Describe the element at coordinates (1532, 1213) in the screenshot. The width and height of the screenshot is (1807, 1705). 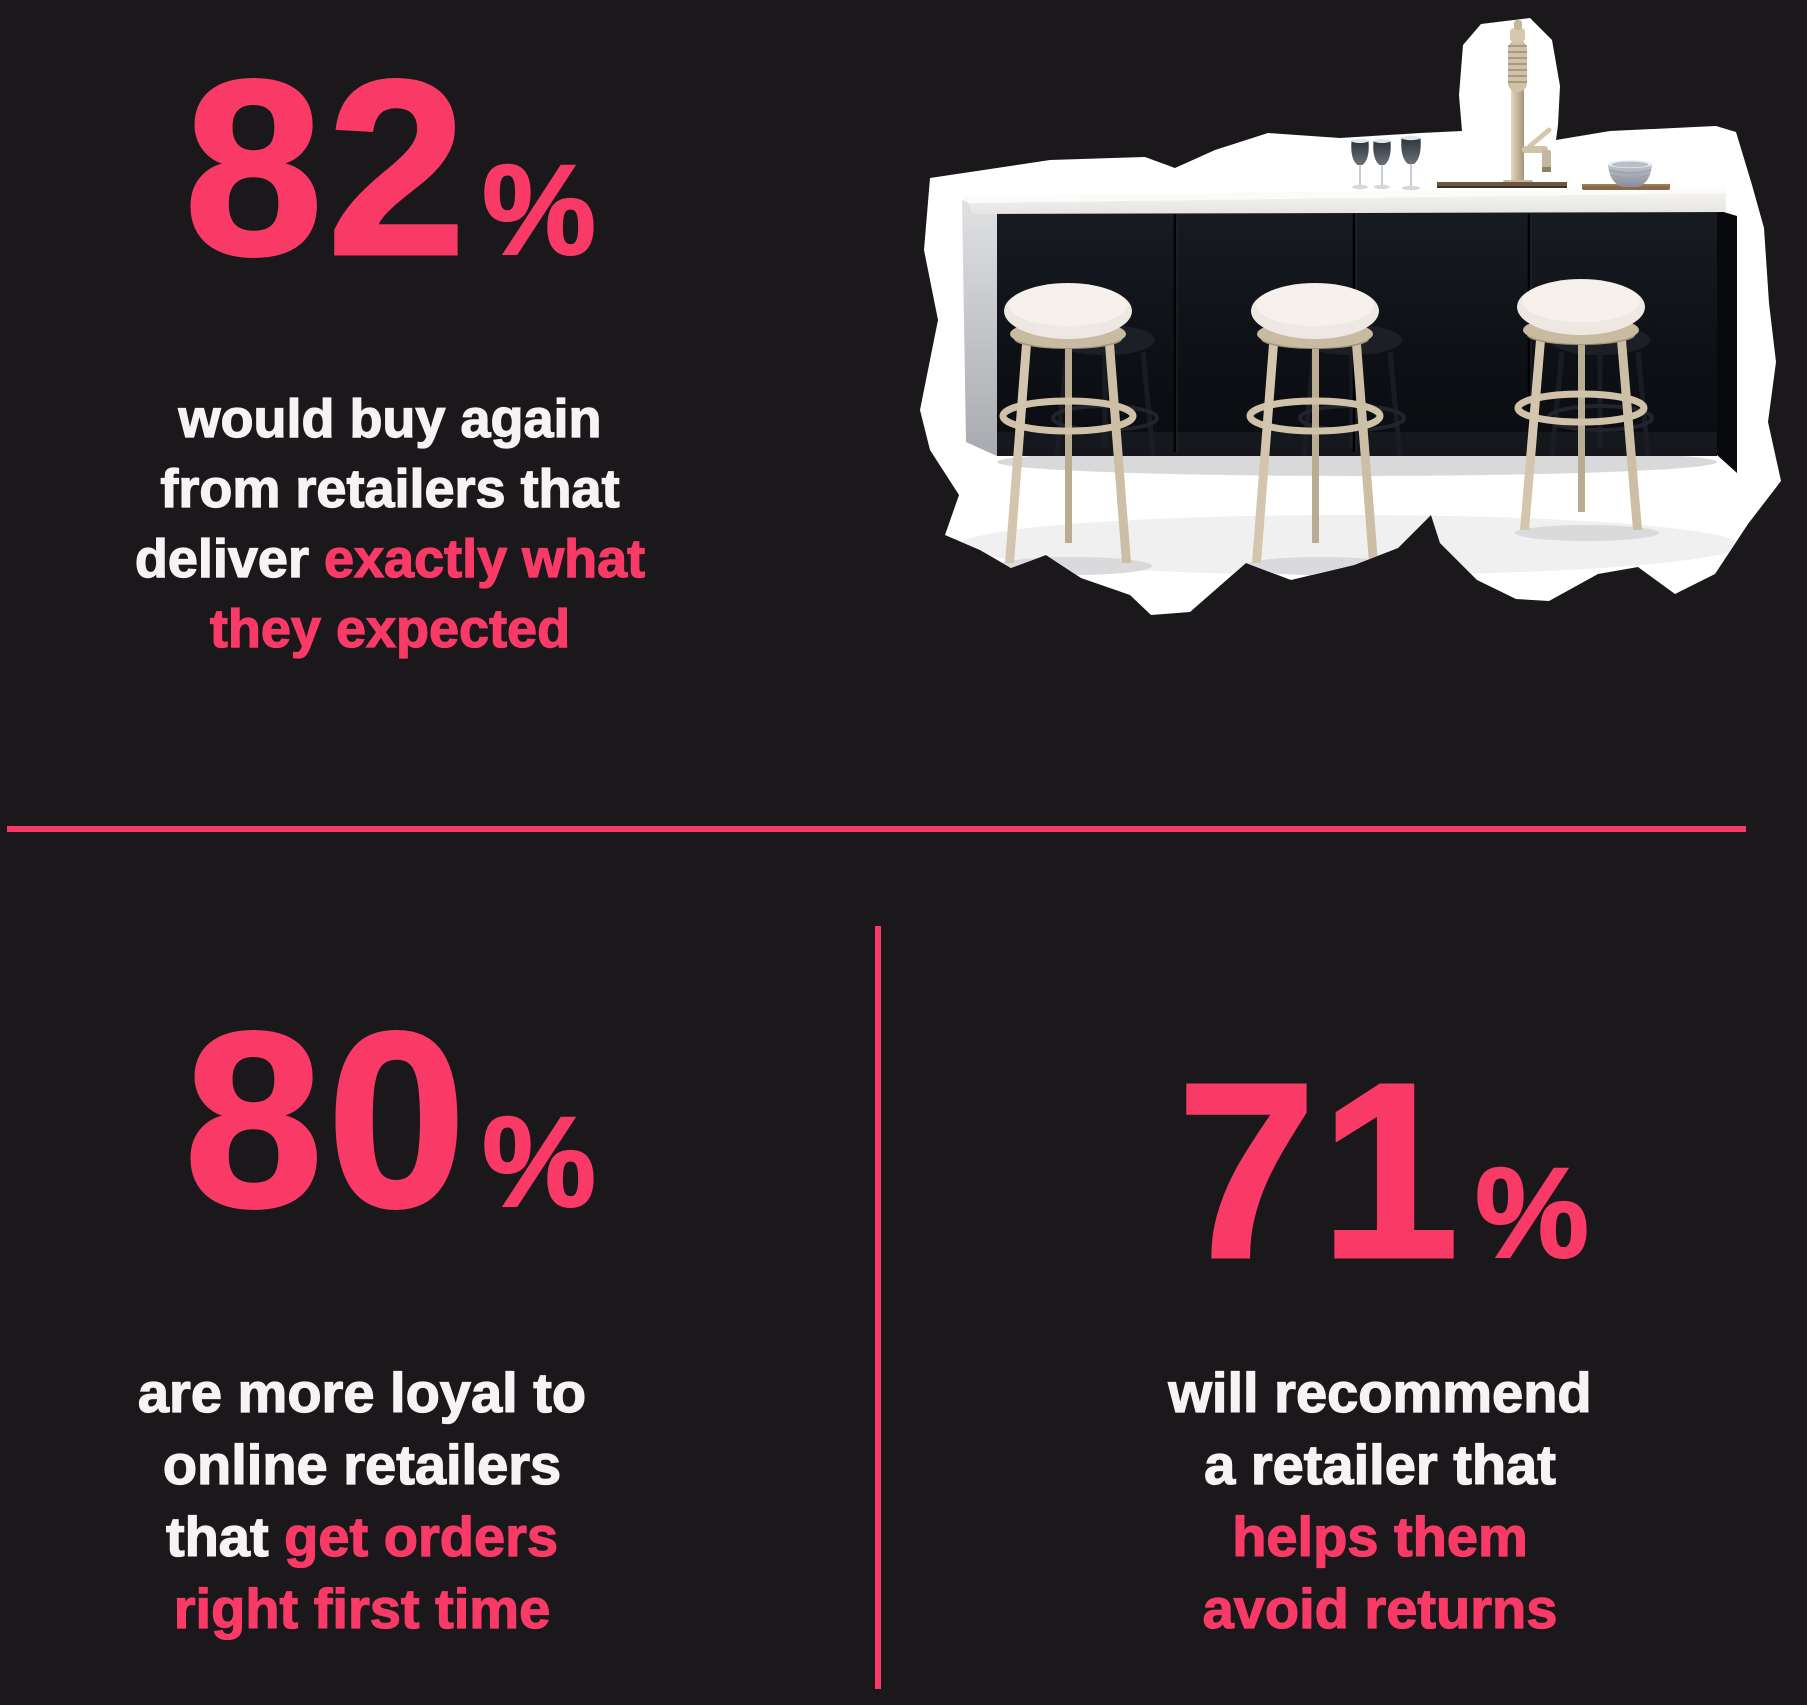
I see `stat-71-percent-sign: %` at that location.